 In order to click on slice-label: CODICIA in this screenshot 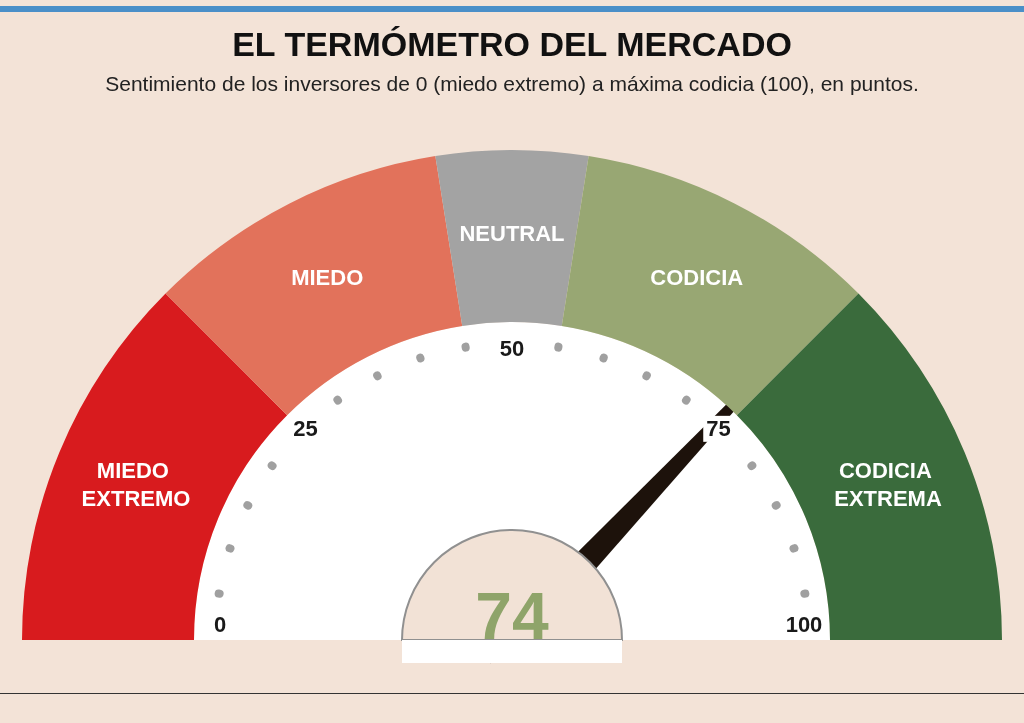, I will do `click(697, 277)`.